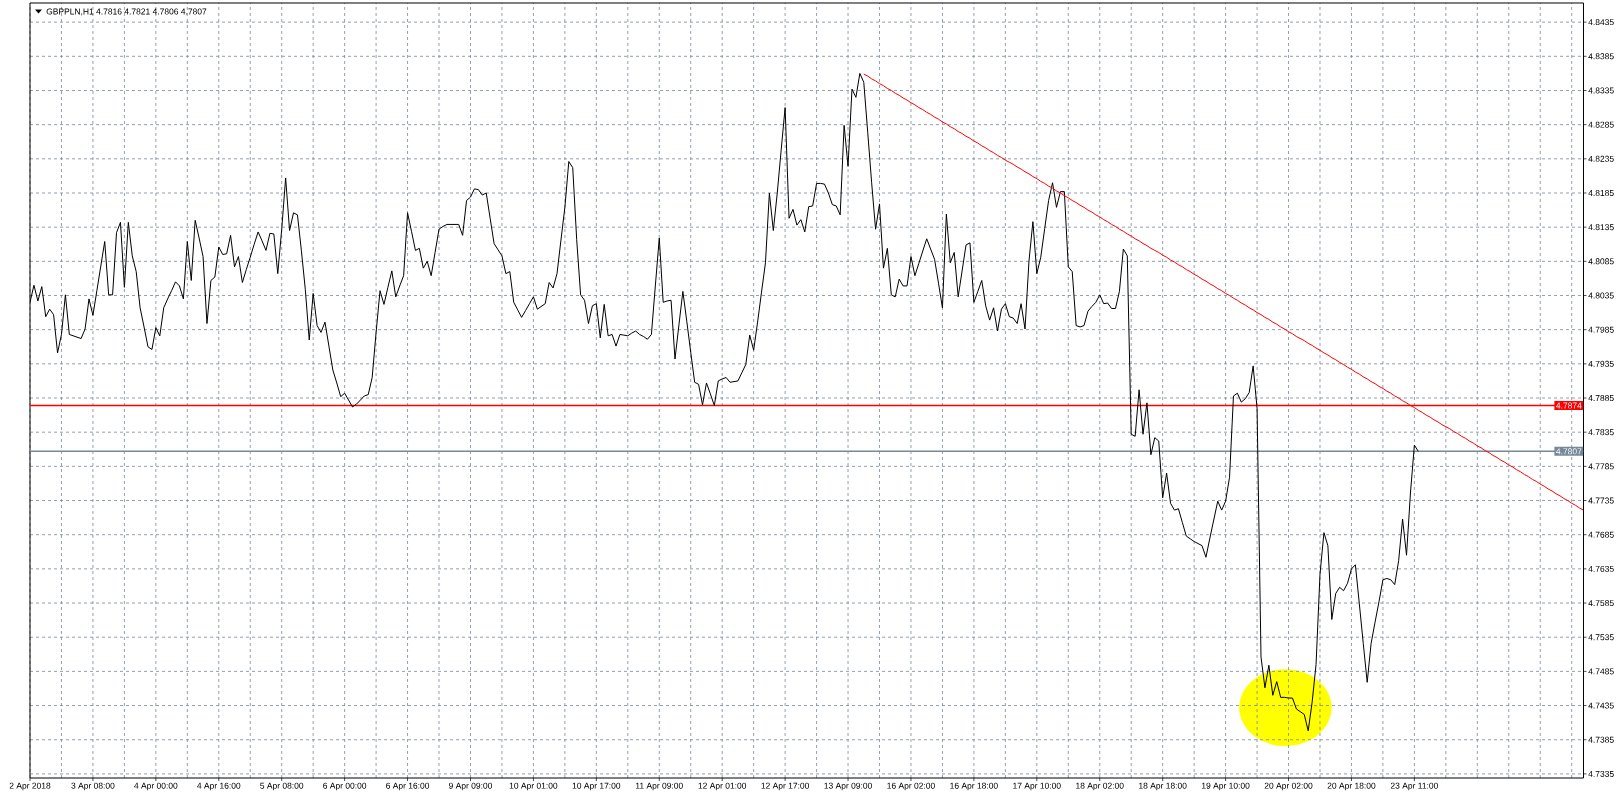 The height and width of the screenshot is (799, 1623). Describe the element at coordinates (1601, 500) in the screenshot. I see `y-tick-label: 4.7735` at that location.